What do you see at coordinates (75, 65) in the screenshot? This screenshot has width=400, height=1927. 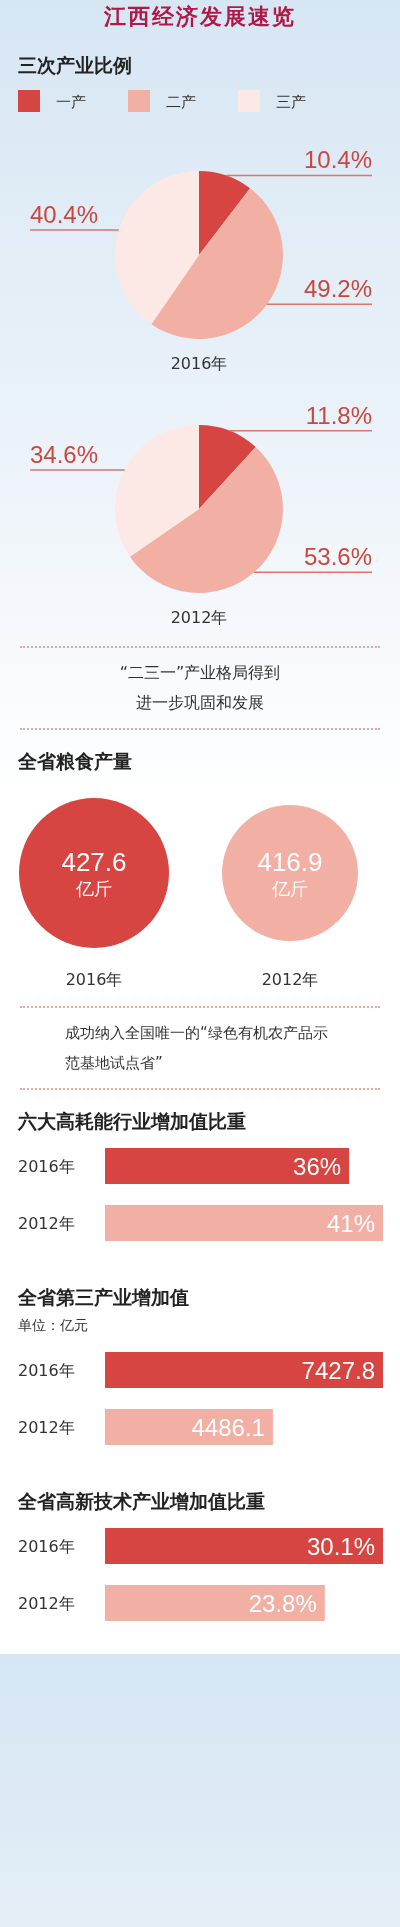 I see `chart-subtitle: 三次产业比例` at bounding box center [75, 65].